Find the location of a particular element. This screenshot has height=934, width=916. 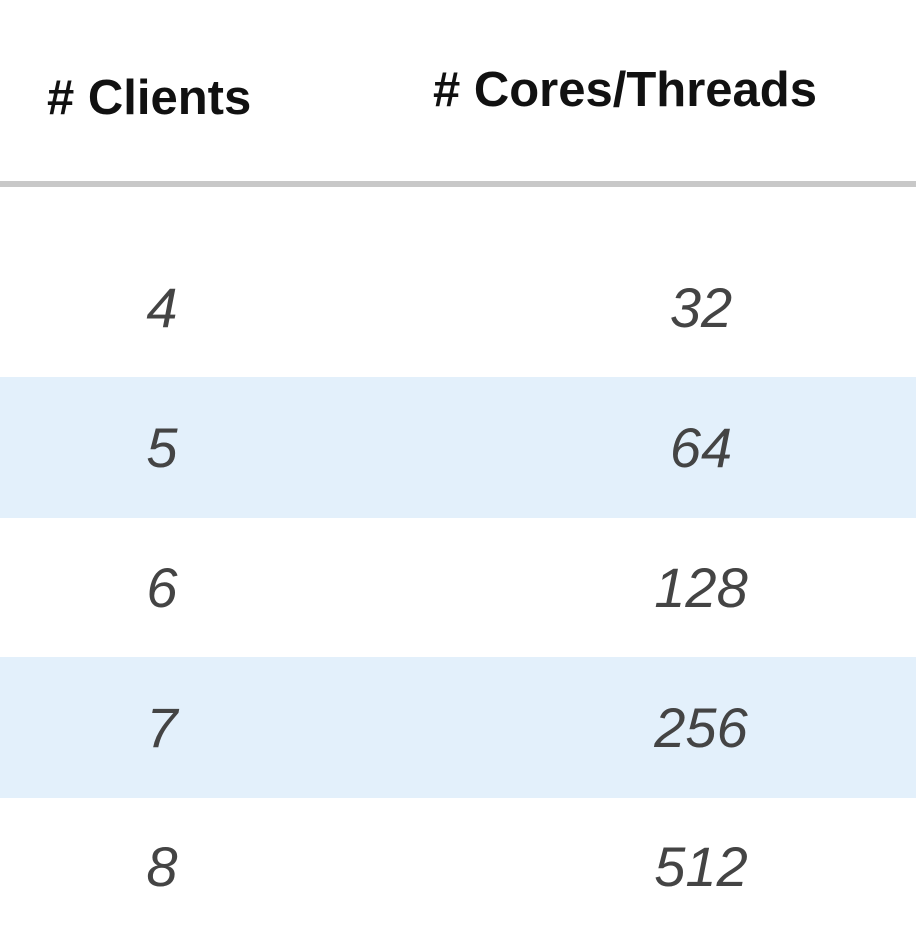

table-cell: 128 is located at coordinates (701, 587).